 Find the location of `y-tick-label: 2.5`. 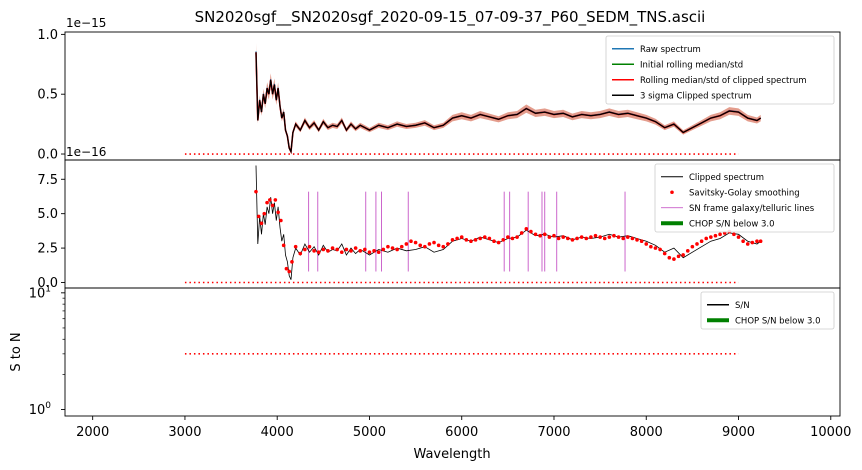

y-tick-label: 2.5 is located at coordinates (47, 249).